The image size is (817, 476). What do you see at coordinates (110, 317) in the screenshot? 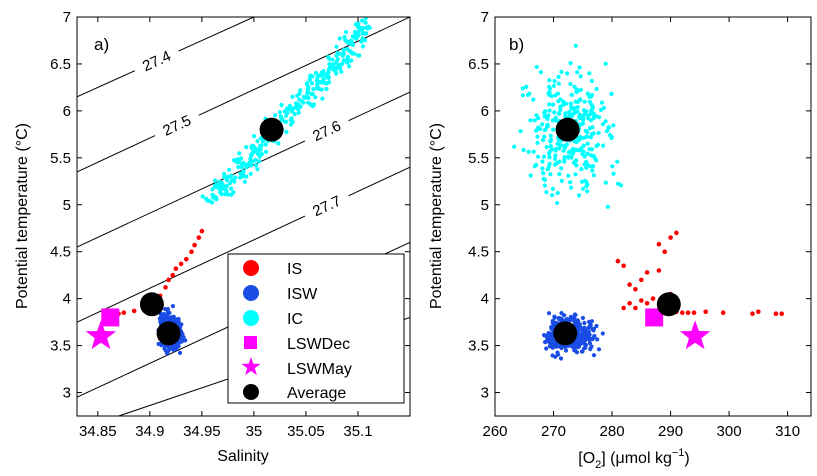
I see `lswdec-marker` at bounding box center [110, 317].